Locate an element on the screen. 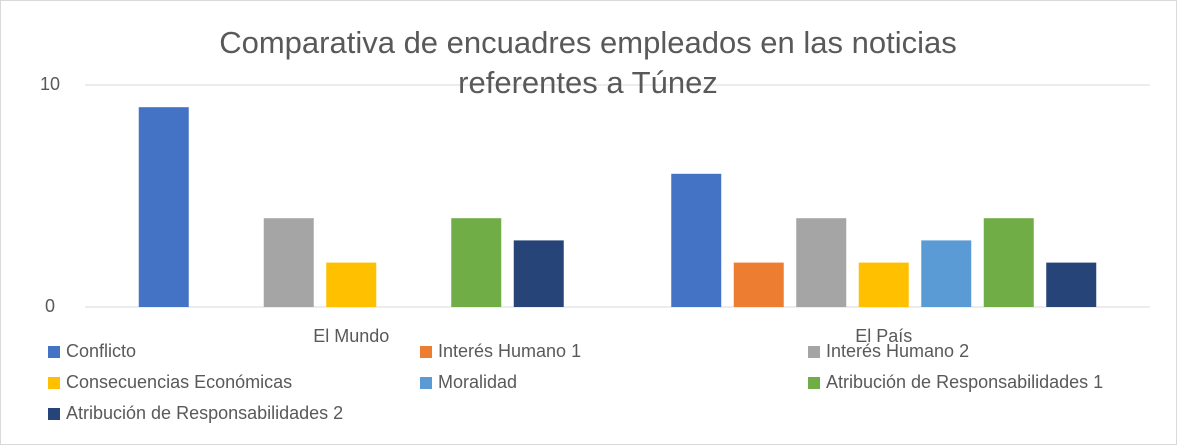  y-tick-label: 0 is located at coordinates (50, 306).